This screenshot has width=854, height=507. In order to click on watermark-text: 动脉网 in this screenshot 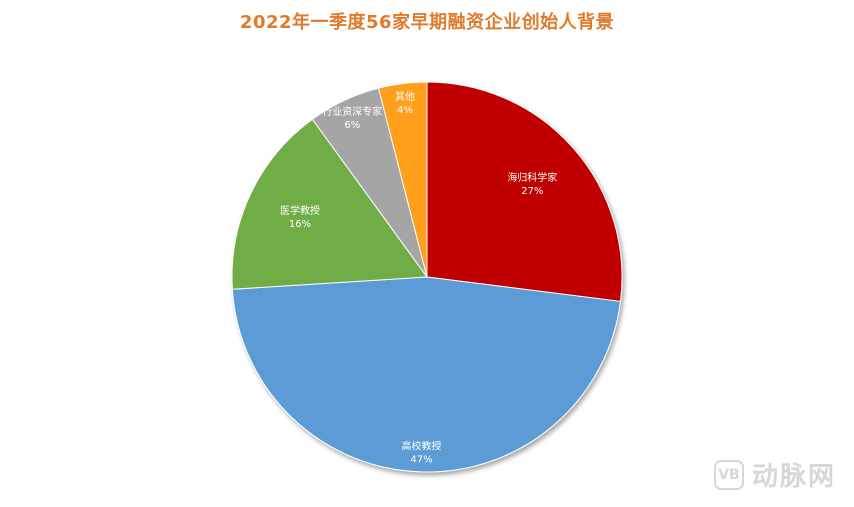, I will do `click(793, 477)`.